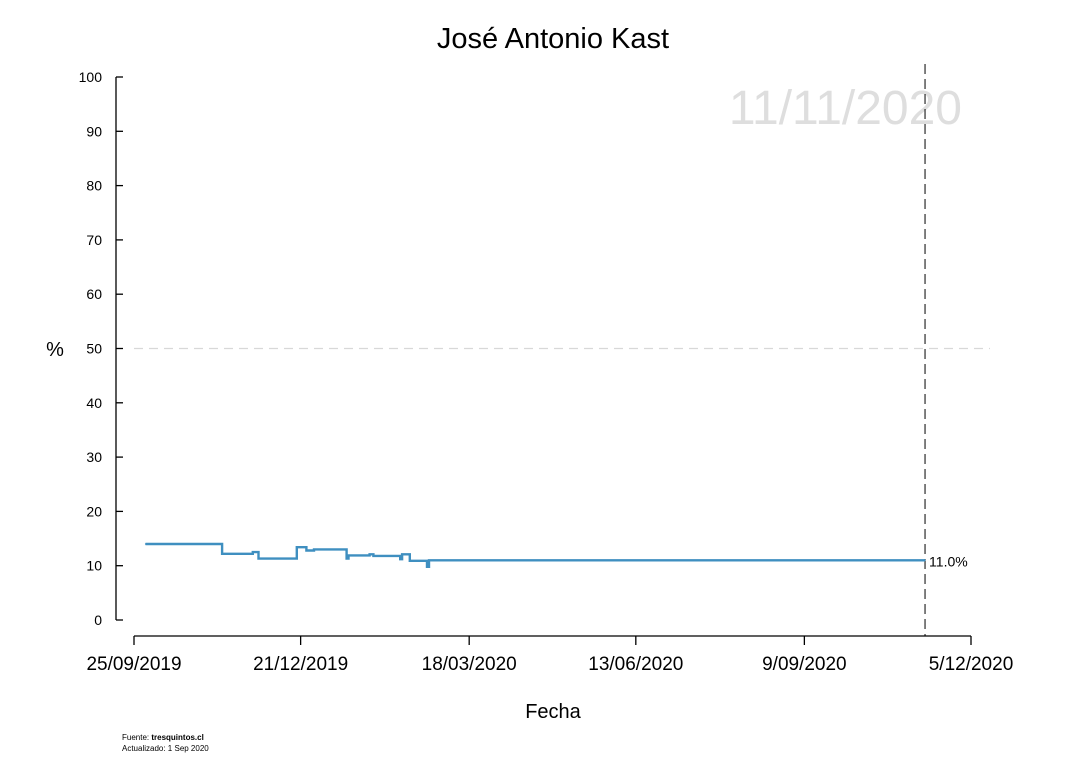  I want to click on x-tick-label-0: 25/09/2019, so click(133, 664).